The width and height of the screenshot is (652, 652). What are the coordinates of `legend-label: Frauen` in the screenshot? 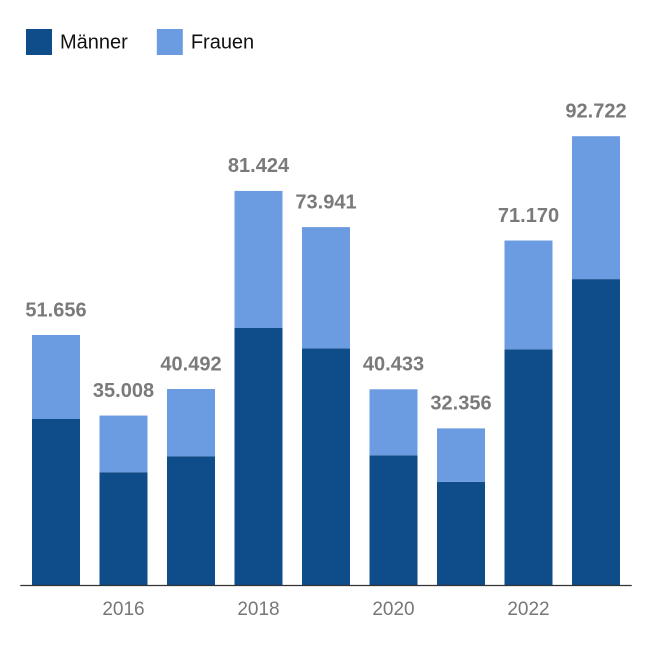 It's located at (222, 42).